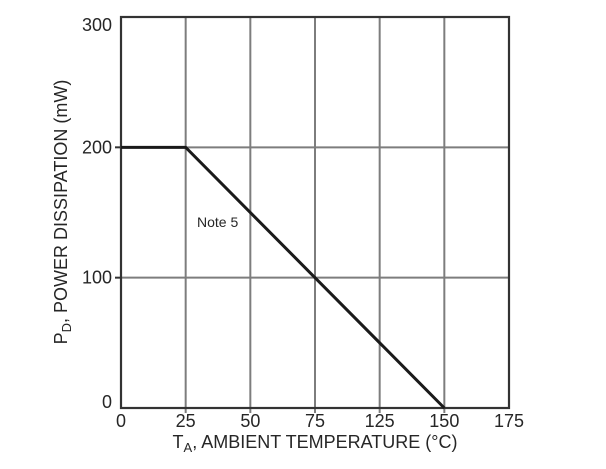 This screenshot has height=469, width=606. Describe the element at coordinates (509, 421) in the screenshot. I see `x-tick-label: 175` at that location.